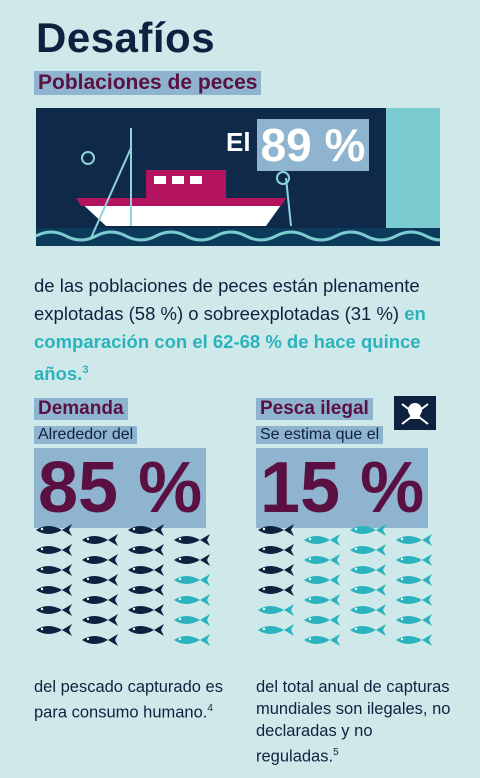 The image size is (480, 778). What do you see at coordinates (81, 409) in the screenshot?
I see `demanda-heading: Demanda` at bounding box center [81, 409].